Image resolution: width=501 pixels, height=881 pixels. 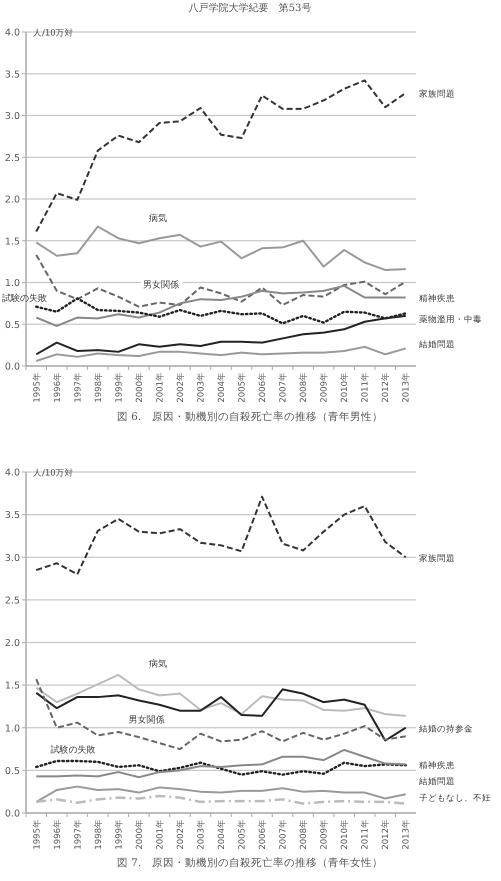 What do you see at coordinates (250, 416) in the screenshot?
I see `text: 図 6. 原因・動機別の自殺死亡率の推移（青年男性）` at bounding box center [250, 416].